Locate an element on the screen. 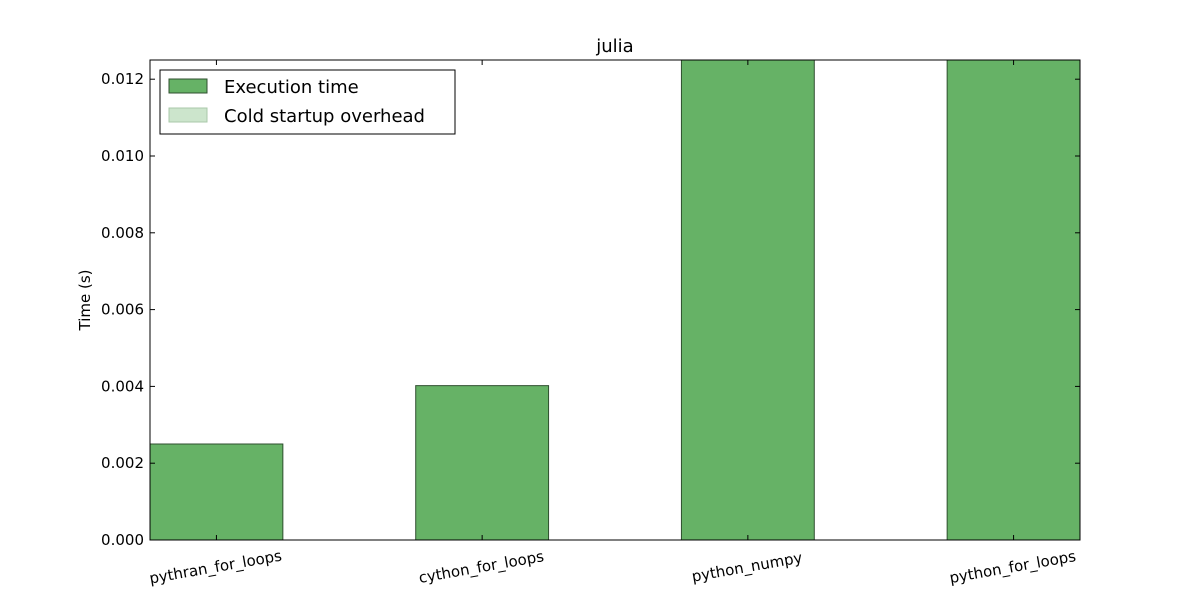  x-tick-label: cython_for_loops is located at coordinates (481, 567).